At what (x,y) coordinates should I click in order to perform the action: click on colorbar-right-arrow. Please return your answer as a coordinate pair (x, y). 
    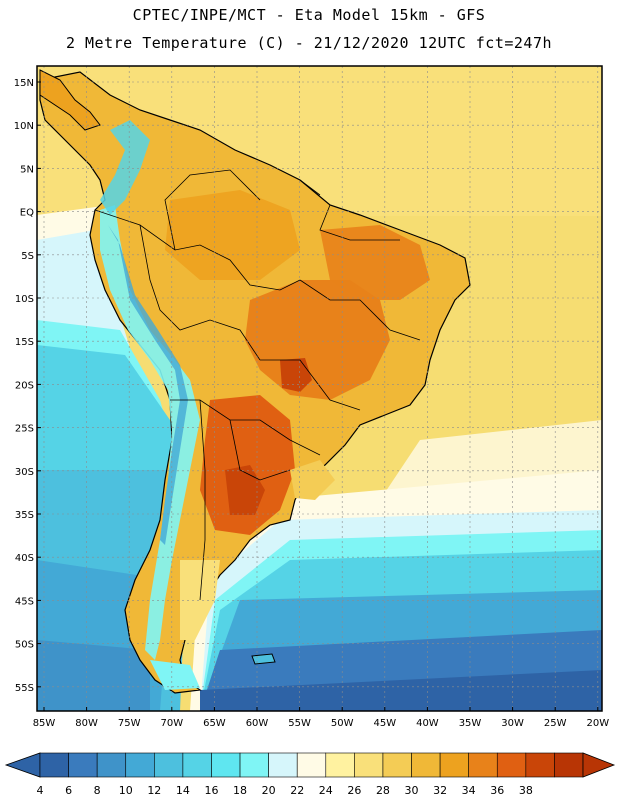
    Looking at the image, I should click on (599, 765).